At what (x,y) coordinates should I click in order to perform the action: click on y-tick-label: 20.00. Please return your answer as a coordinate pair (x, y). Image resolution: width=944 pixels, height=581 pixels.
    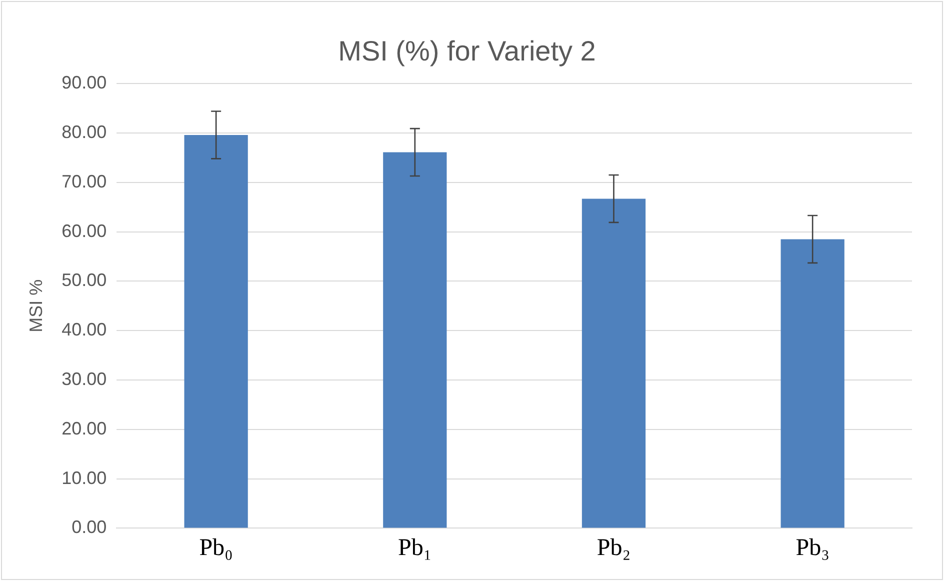
    Looking at the image, I should click on (84, 428).